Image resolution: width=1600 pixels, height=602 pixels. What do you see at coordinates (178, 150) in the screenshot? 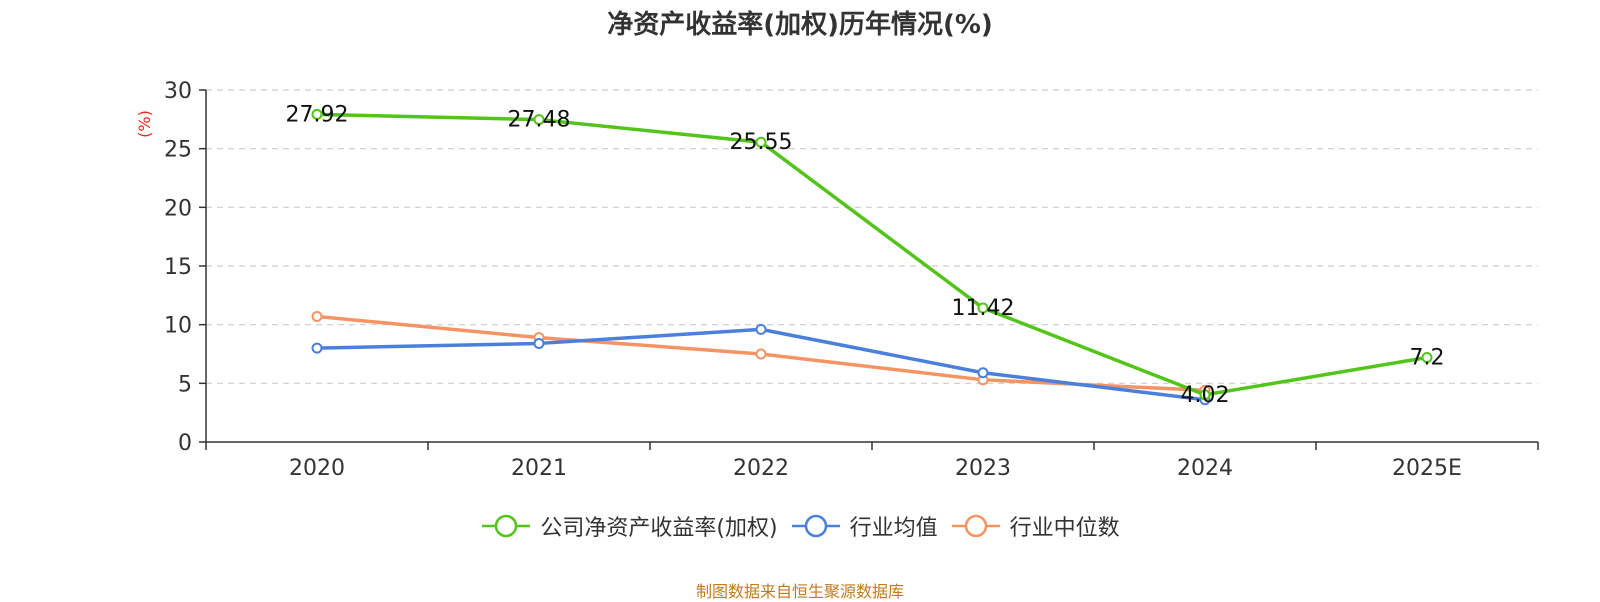
I see `y-tick-label: 25` at bounding box center [178, 150].